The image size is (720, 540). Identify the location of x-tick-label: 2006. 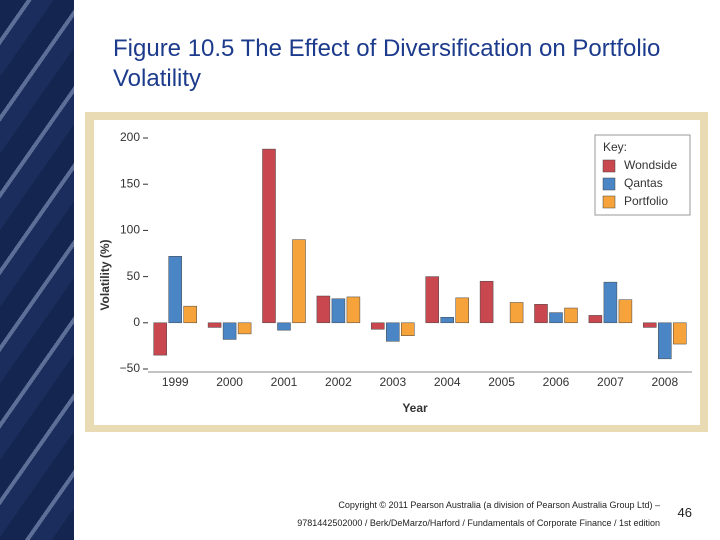
(556, 382).